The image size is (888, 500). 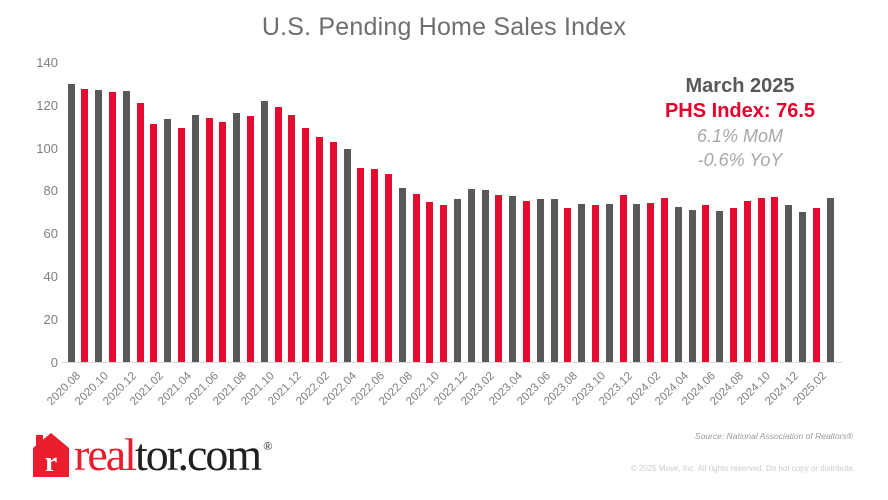 I want to click on x-axis-baseline, so click(x=452, y=362).